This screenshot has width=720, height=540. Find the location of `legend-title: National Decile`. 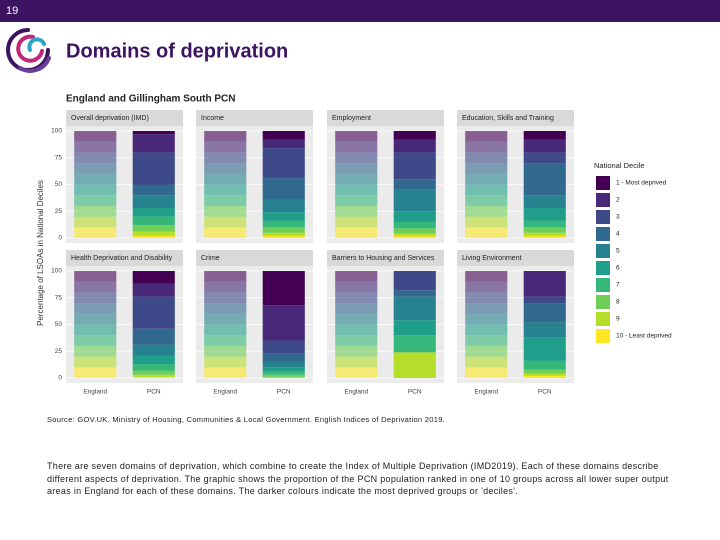

legend-title: National Decile is located at coordinates (619, 165).